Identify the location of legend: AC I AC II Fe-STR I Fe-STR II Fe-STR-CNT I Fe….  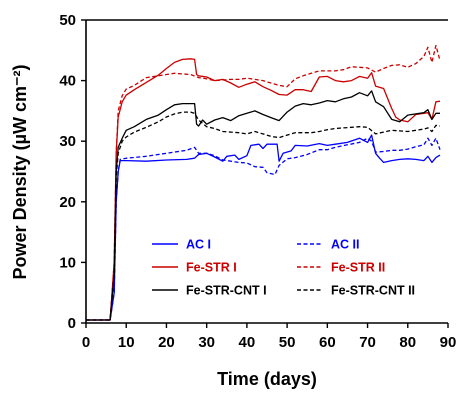
(283, 268).